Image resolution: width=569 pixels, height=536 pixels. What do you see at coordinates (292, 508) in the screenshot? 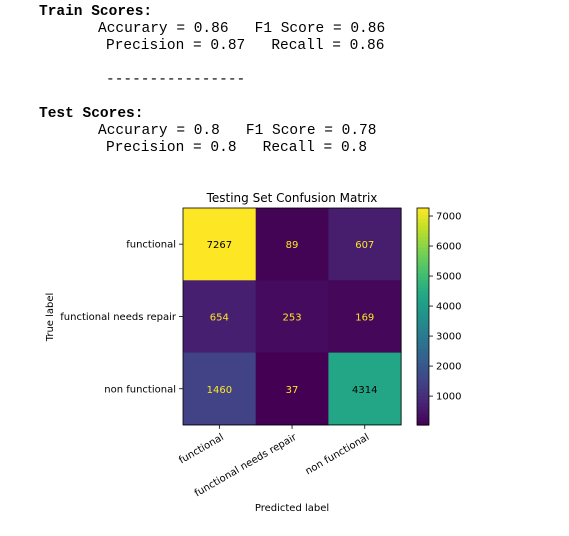
I see `x-axis-label: Predicted label` at bounding box center [292, 508].